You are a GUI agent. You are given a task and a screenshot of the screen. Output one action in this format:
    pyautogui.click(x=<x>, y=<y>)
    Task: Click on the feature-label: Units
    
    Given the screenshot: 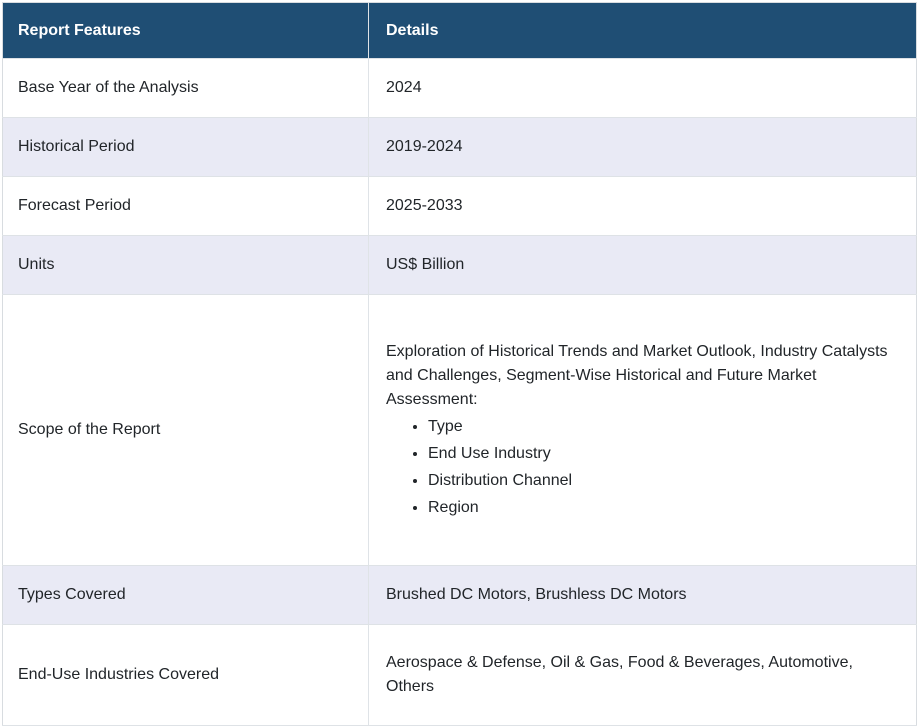 What is the action you would take?
    pyautogui.click(x=185, y=265)
    